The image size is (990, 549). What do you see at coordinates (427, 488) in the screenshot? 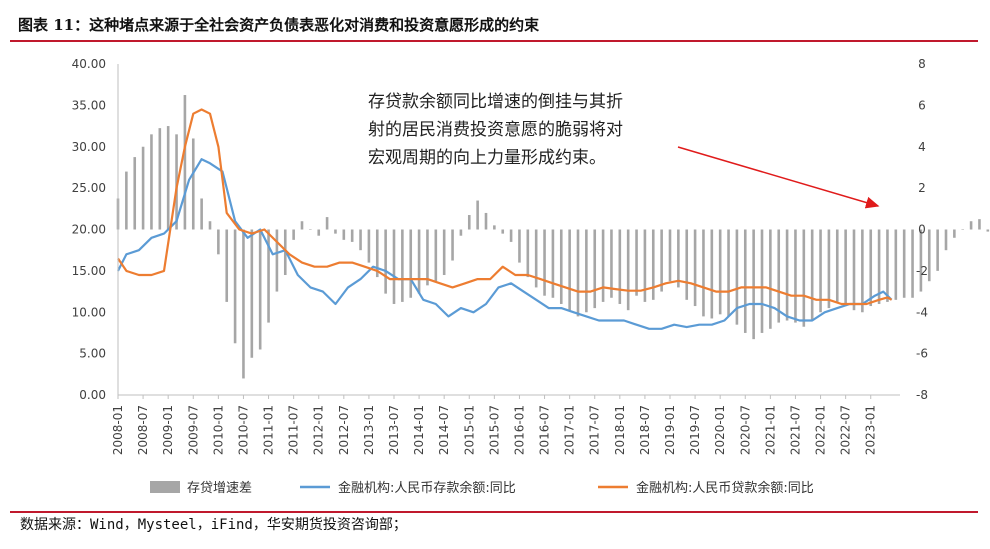
I see `legend-label-deposit: 金融机构:人民币存款余额:同比` at bounding box center [427, 488].